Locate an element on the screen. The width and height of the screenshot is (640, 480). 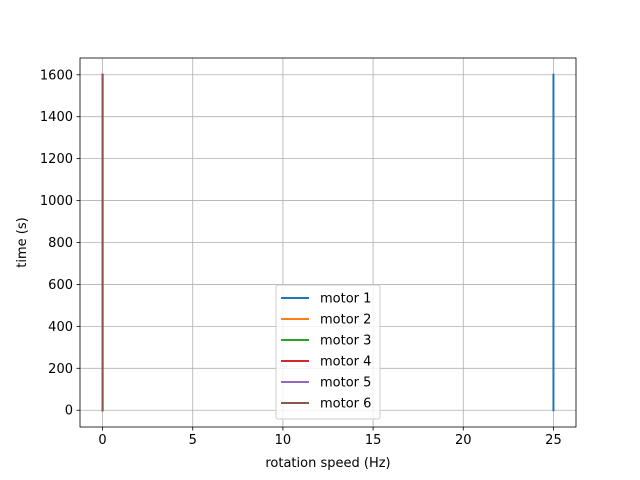
legend-label: motor 2 is located at coordinates (345, 320).